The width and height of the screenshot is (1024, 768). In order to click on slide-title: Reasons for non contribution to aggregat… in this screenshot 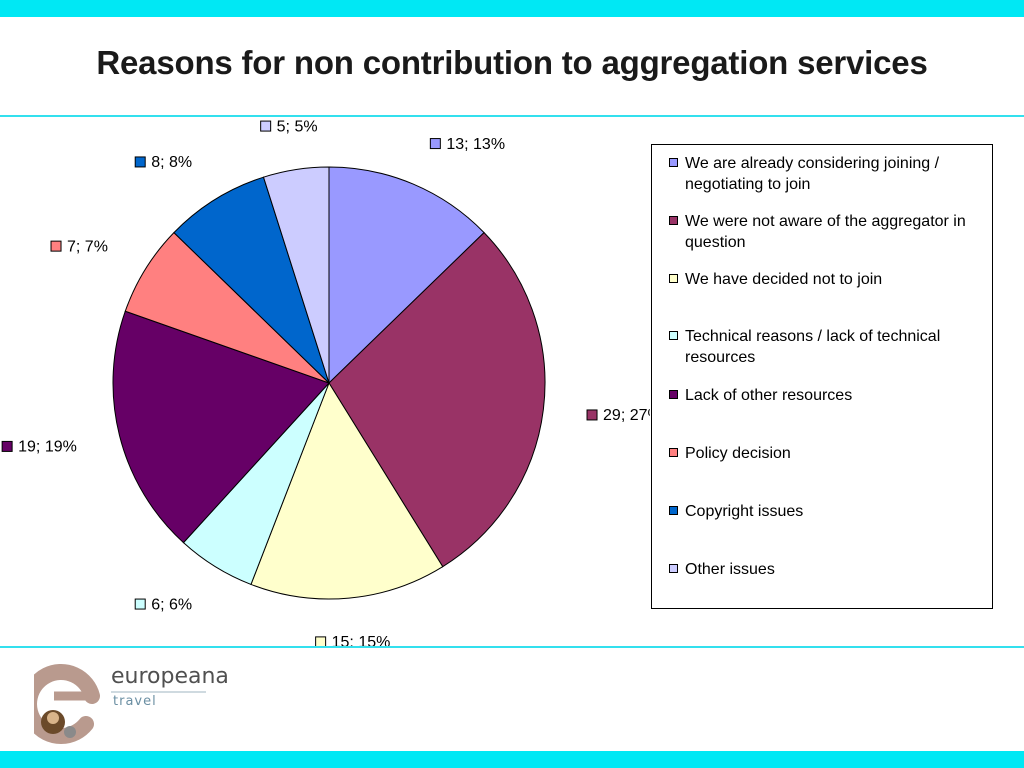, I will do `click(512, 62)`.